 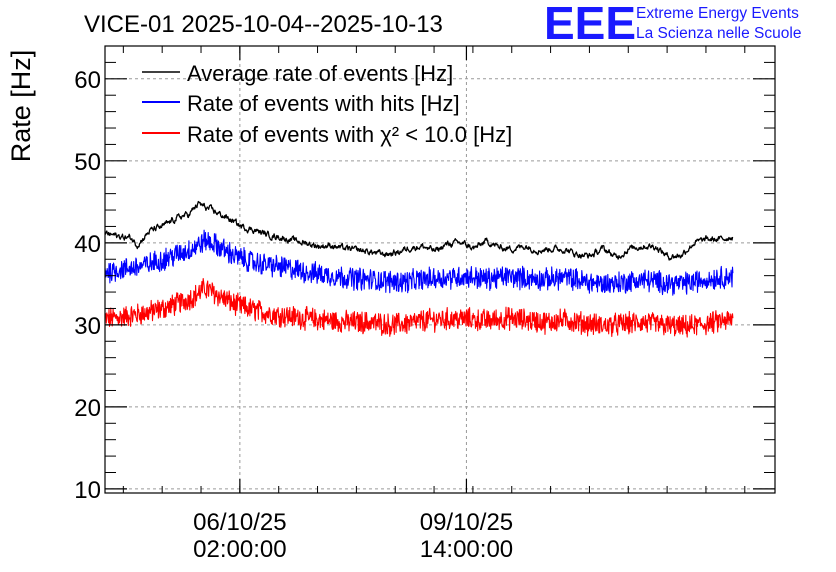 What do you see at coordinates (590, 24) in the screenshot?
I see `eee-logo-mark: EEE` at bounding box center [590, 24].